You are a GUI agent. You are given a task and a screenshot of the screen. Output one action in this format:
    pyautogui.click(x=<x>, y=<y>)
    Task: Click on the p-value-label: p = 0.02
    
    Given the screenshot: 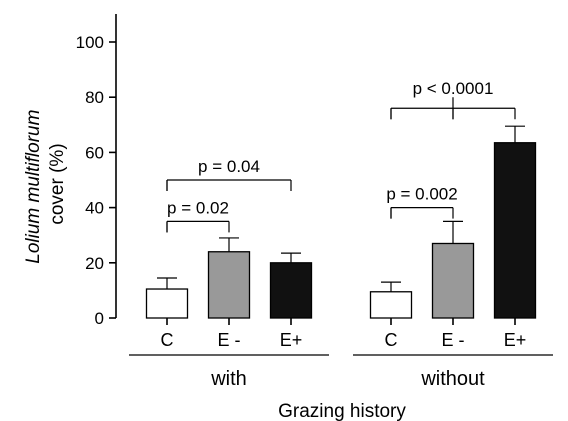 What is the action you would take?
    pyautogui.click(x=198, y=207)
    